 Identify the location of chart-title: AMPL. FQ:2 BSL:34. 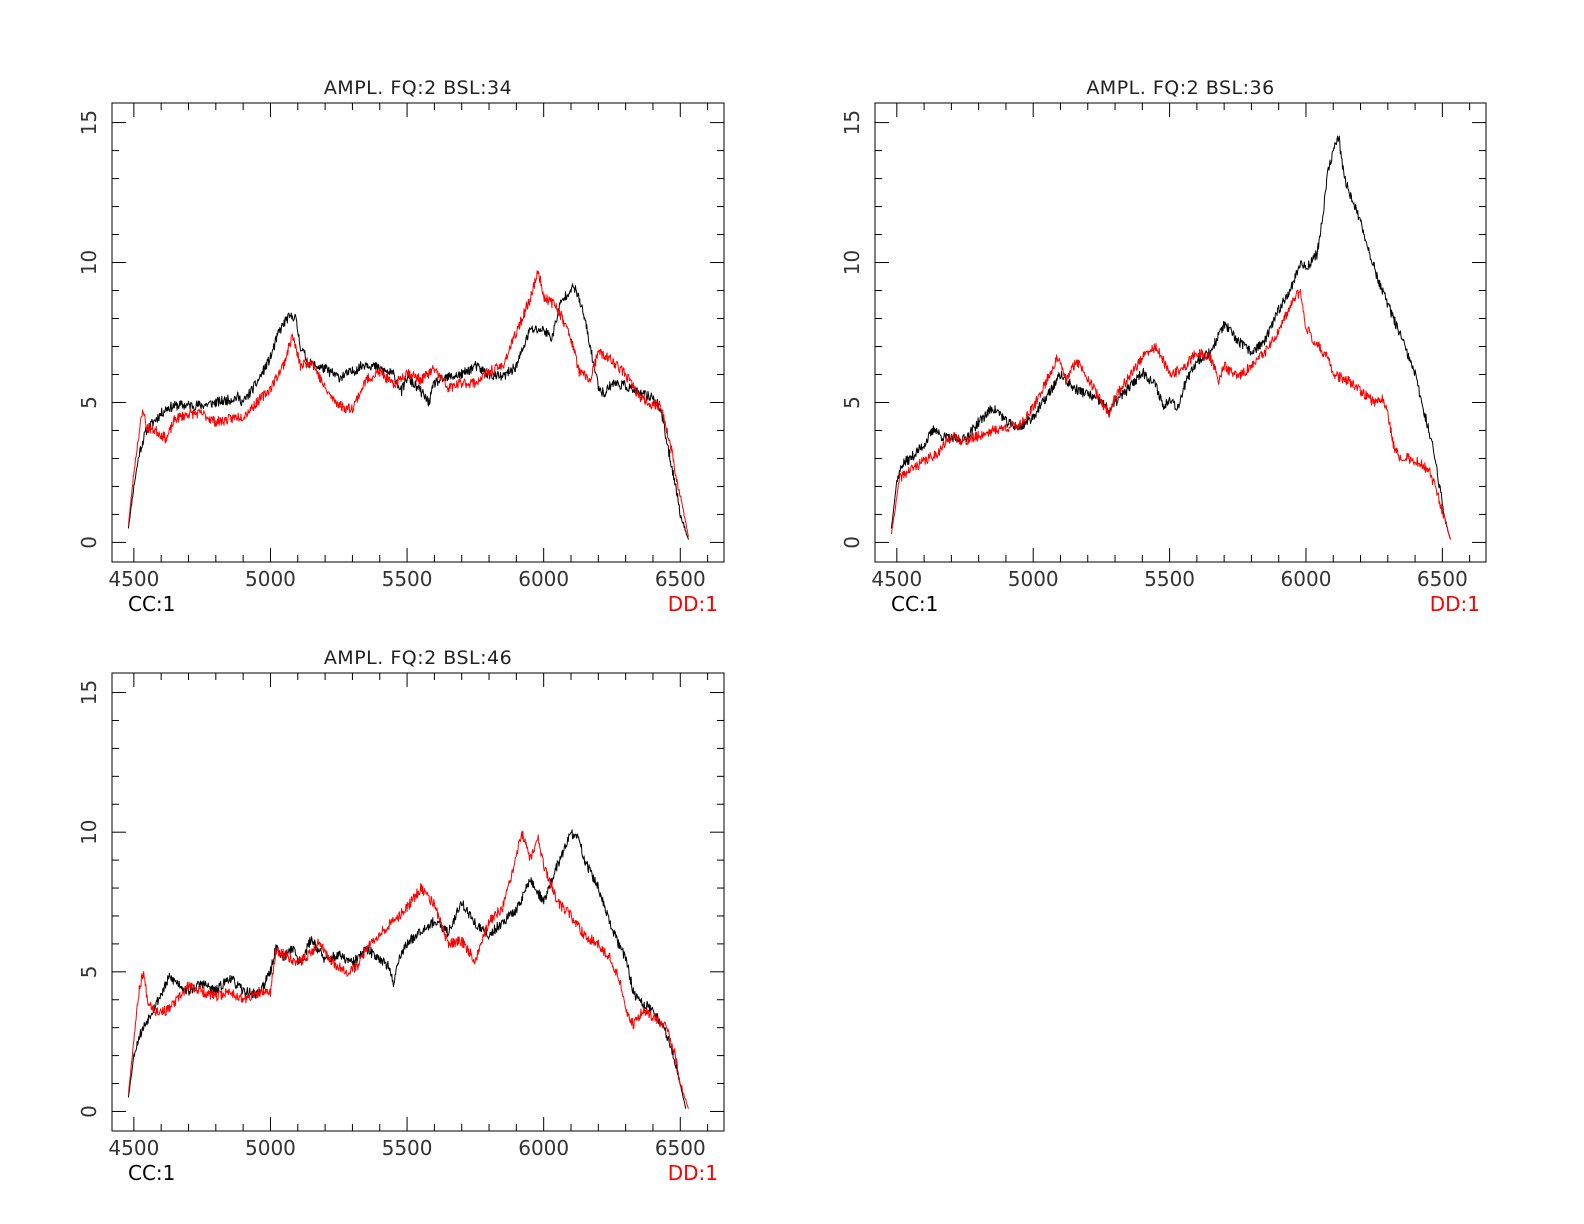
(418, 88).